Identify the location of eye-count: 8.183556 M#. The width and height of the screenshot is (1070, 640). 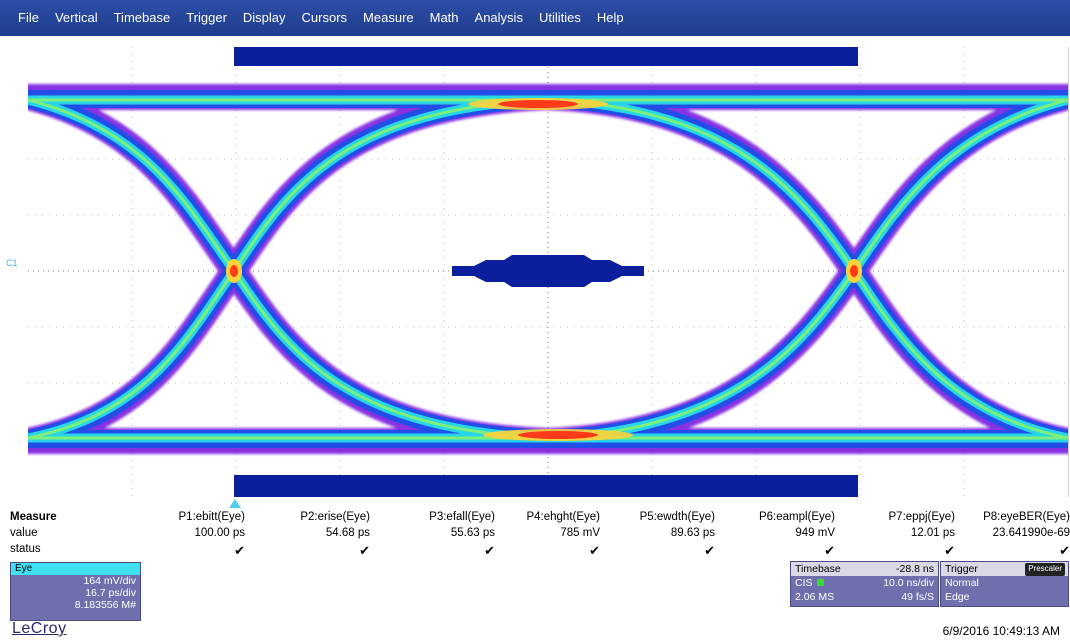
(105, 605).